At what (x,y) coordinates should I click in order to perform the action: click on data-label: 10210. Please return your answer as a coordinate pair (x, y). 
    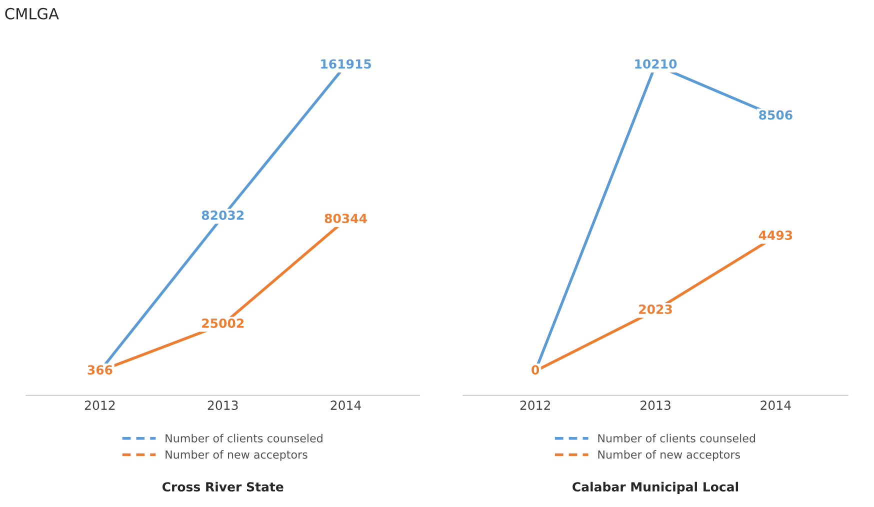
    Looking at the image, I should click on (656, 64).